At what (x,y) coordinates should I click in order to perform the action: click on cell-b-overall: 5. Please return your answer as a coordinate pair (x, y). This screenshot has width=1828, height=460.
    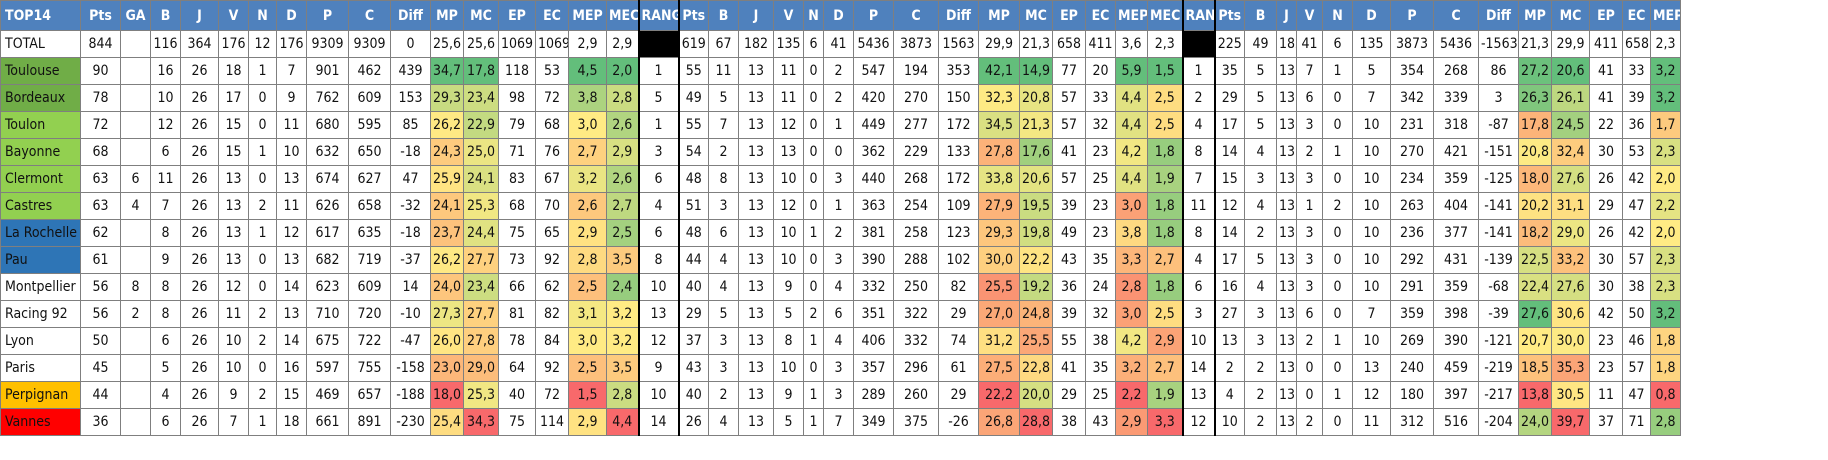
    Looking at the image, I should click on (165, 368).